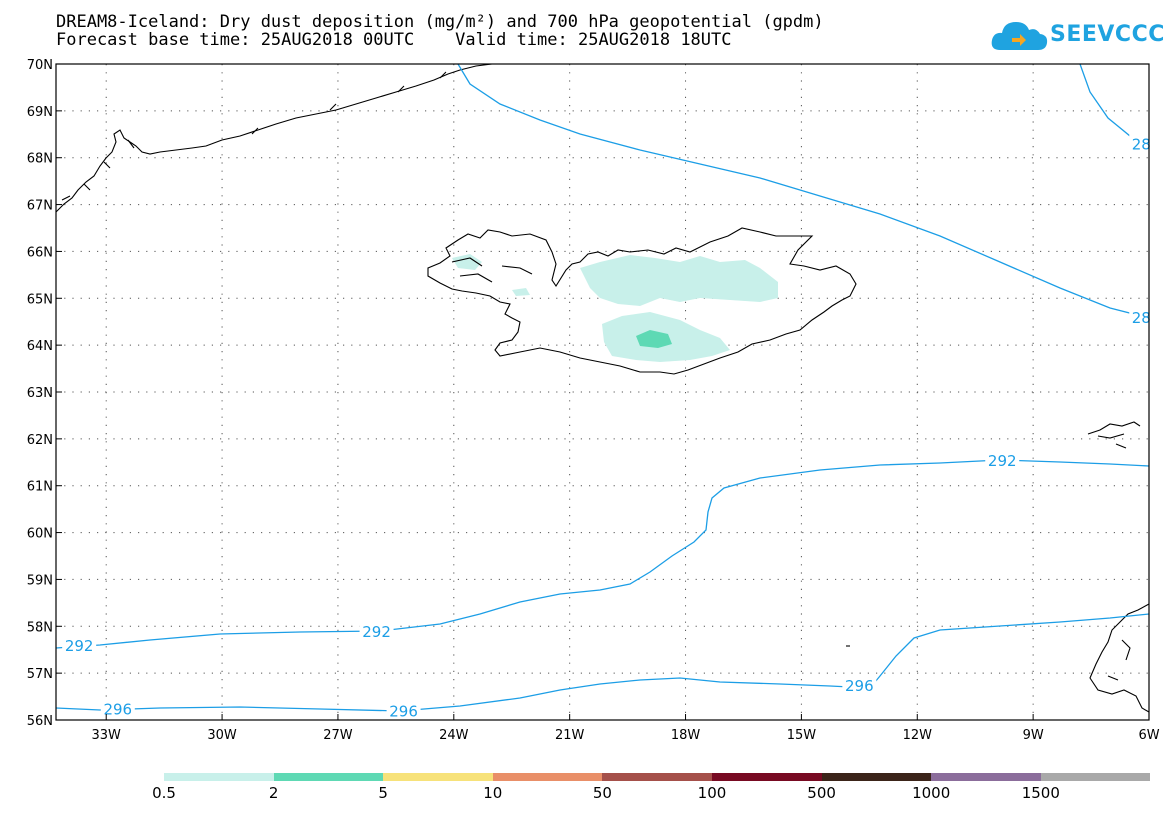 The width and height of the screenshot is (1175, 815). What do you see at coordinates (802, 735) in the screenshot?
I see `lon-label: 15W` at bounding box center [802, 735].